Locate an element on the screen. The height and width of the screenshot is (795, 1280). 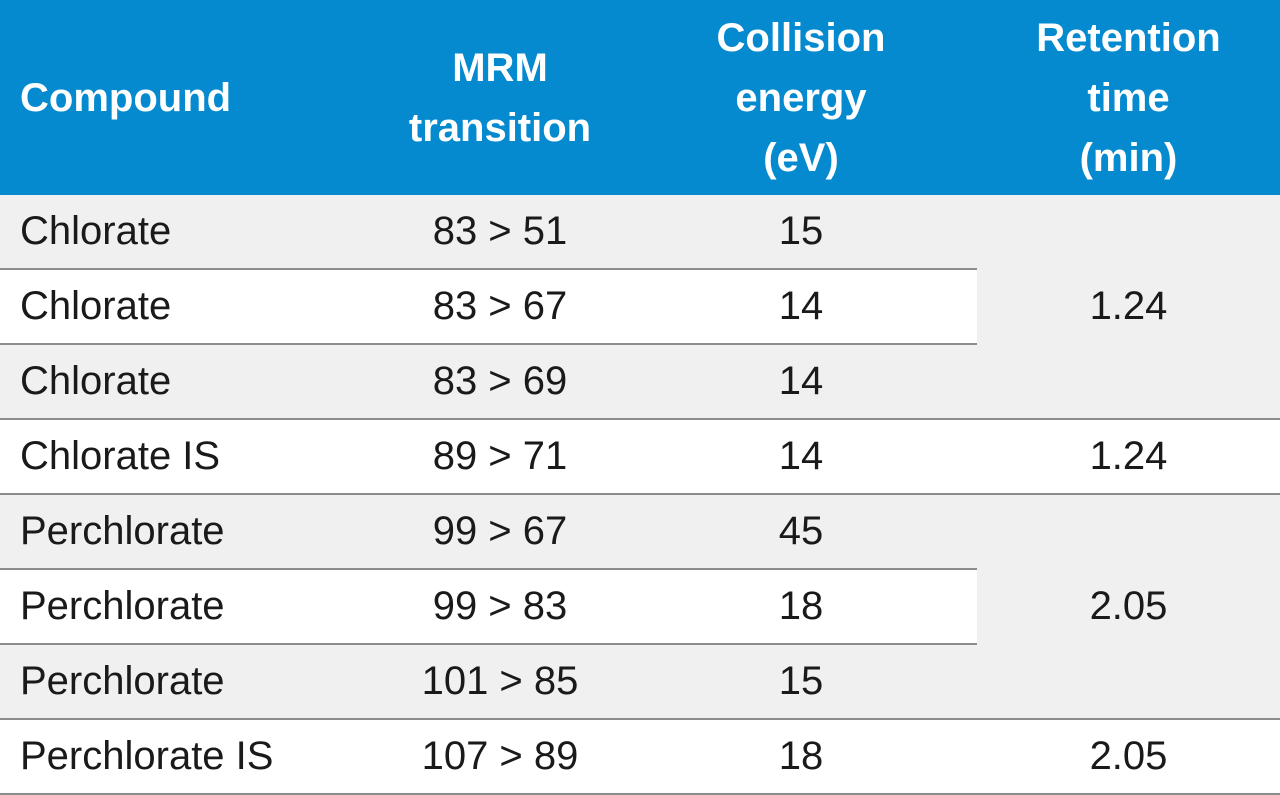
header-mrm-transition-line-2: transition is located at coordinates (500, 127).